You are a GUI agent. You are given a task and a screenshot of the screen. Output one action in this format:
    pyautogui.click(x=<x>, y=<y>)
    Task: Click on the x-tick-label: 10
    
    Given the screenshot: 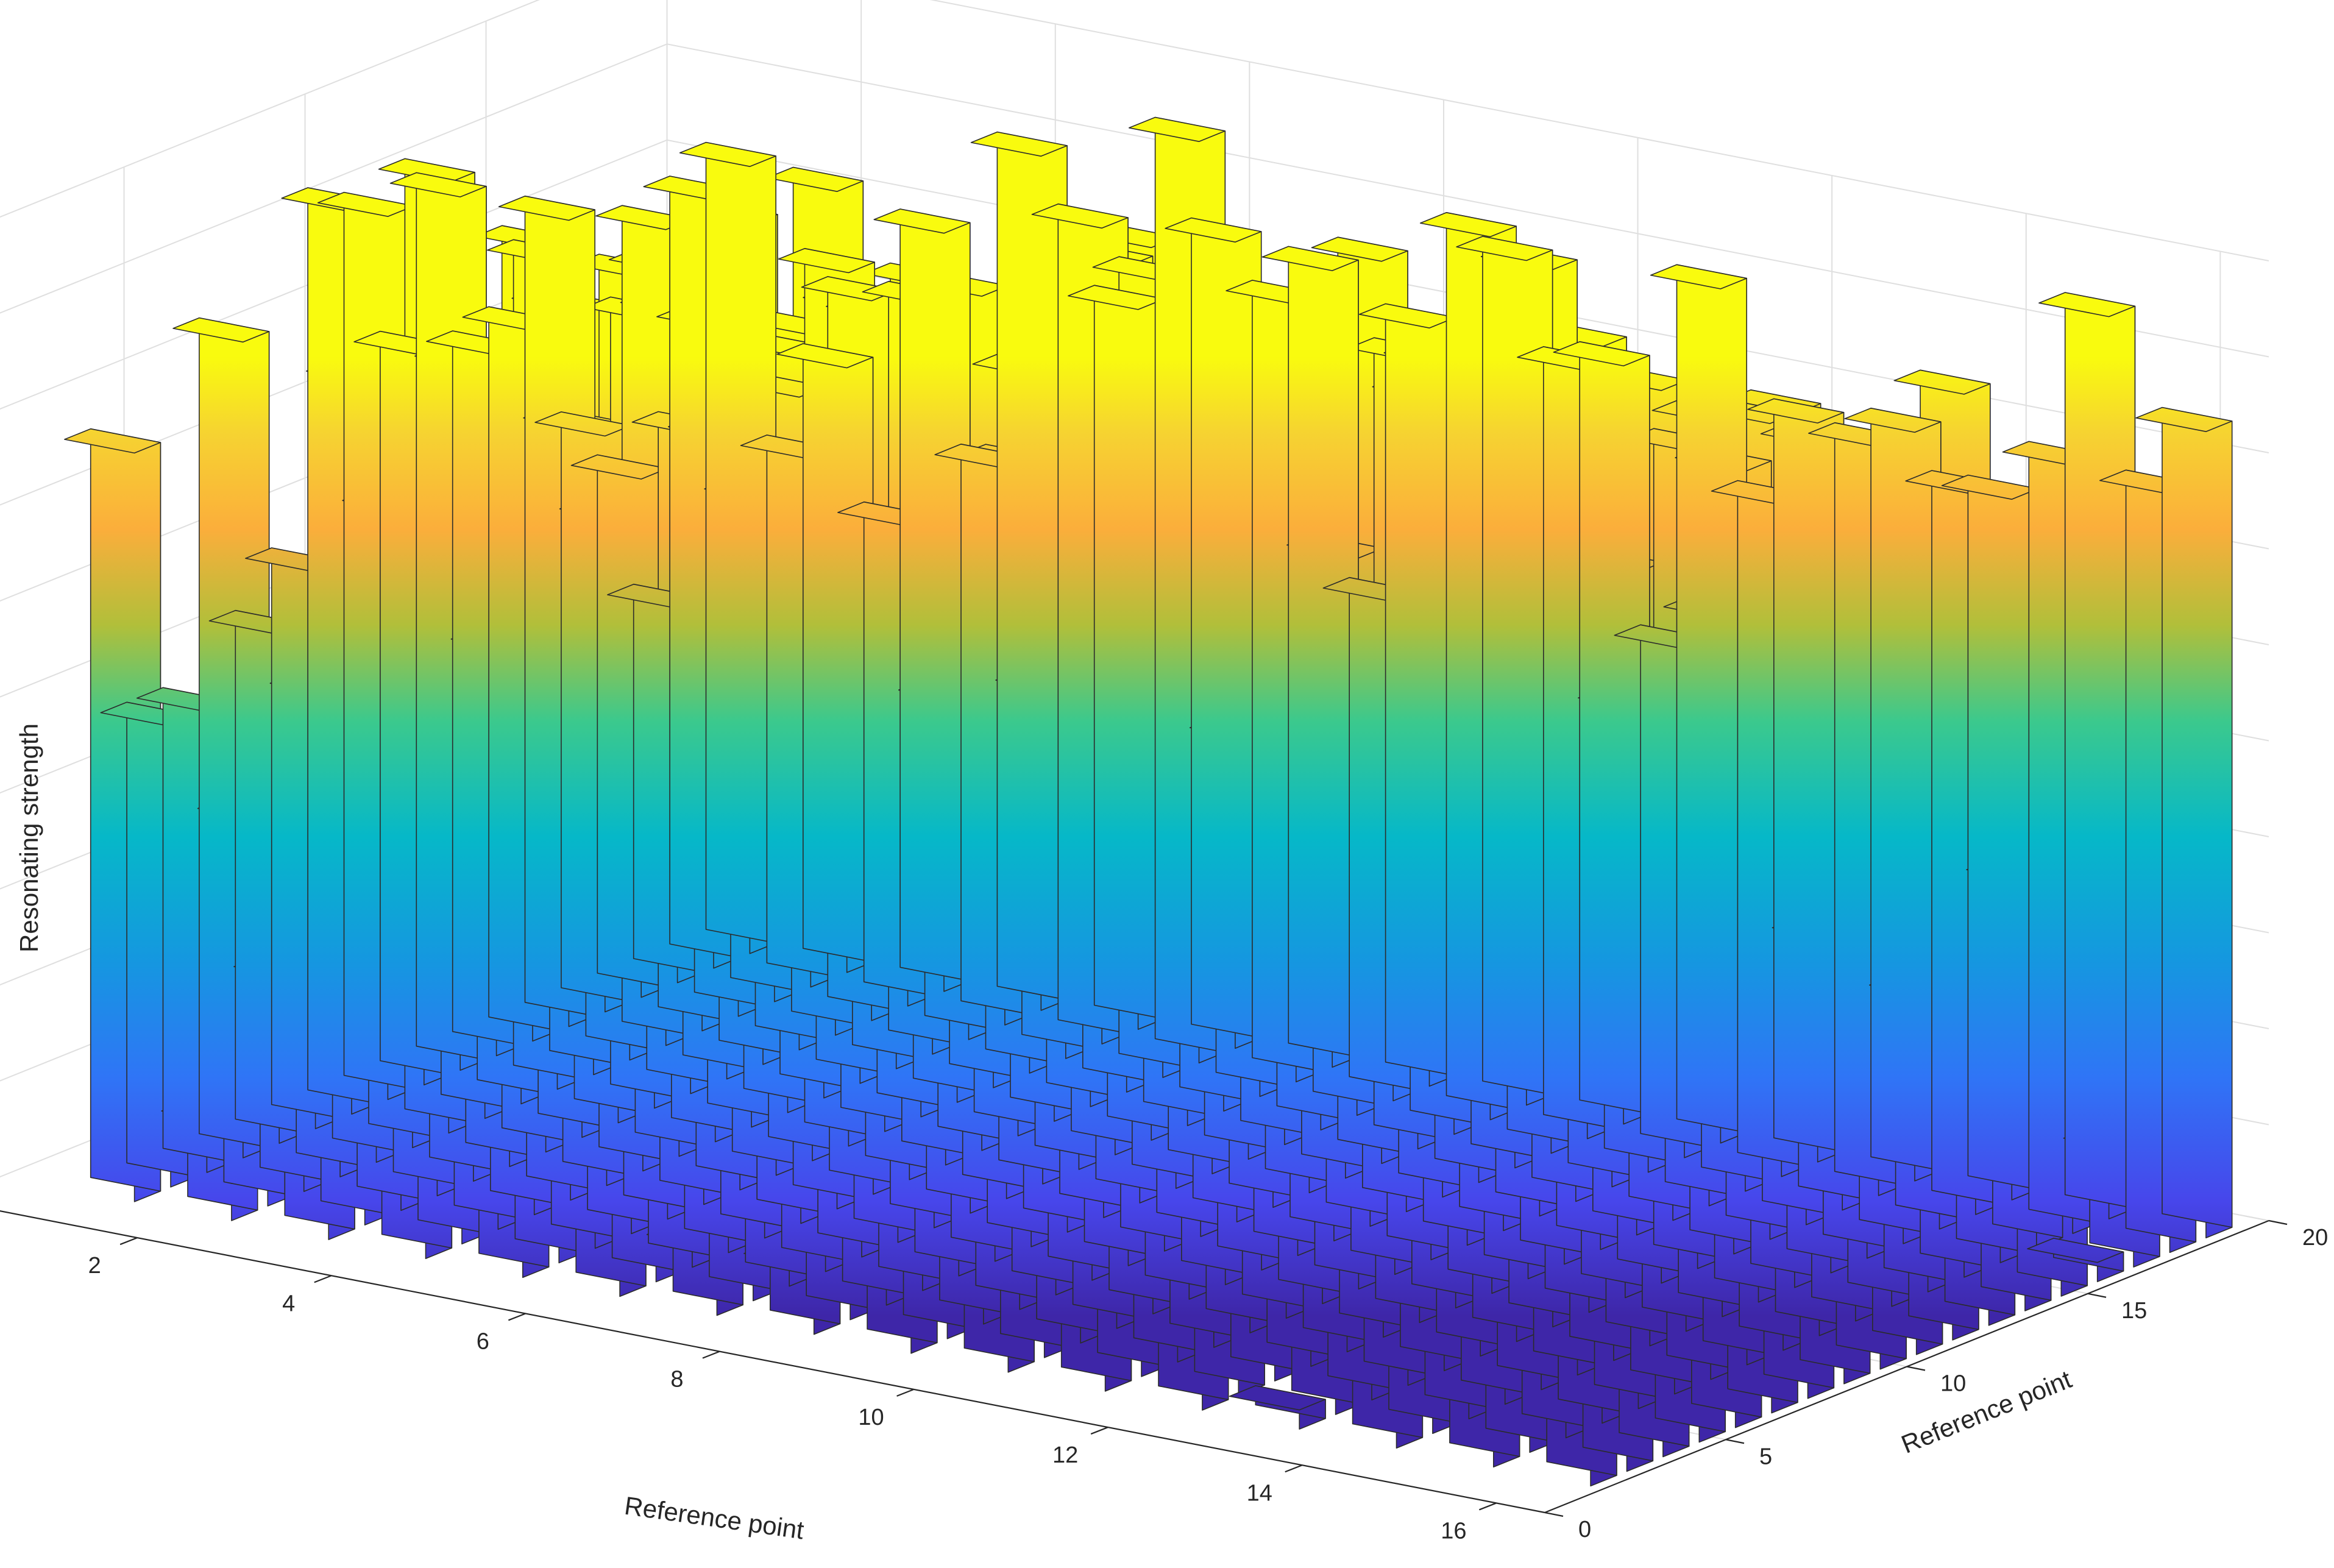 What is the action you would take?
    pyautogui.click(x=871, y=1417)
    